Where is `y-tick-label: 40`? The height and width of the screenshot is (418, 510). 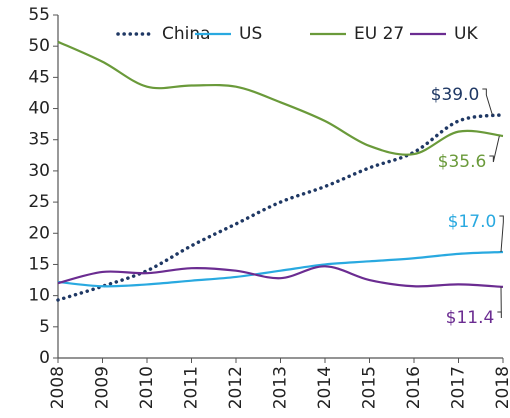 y-tick-label: 40 is located at coordinates (39, 109).